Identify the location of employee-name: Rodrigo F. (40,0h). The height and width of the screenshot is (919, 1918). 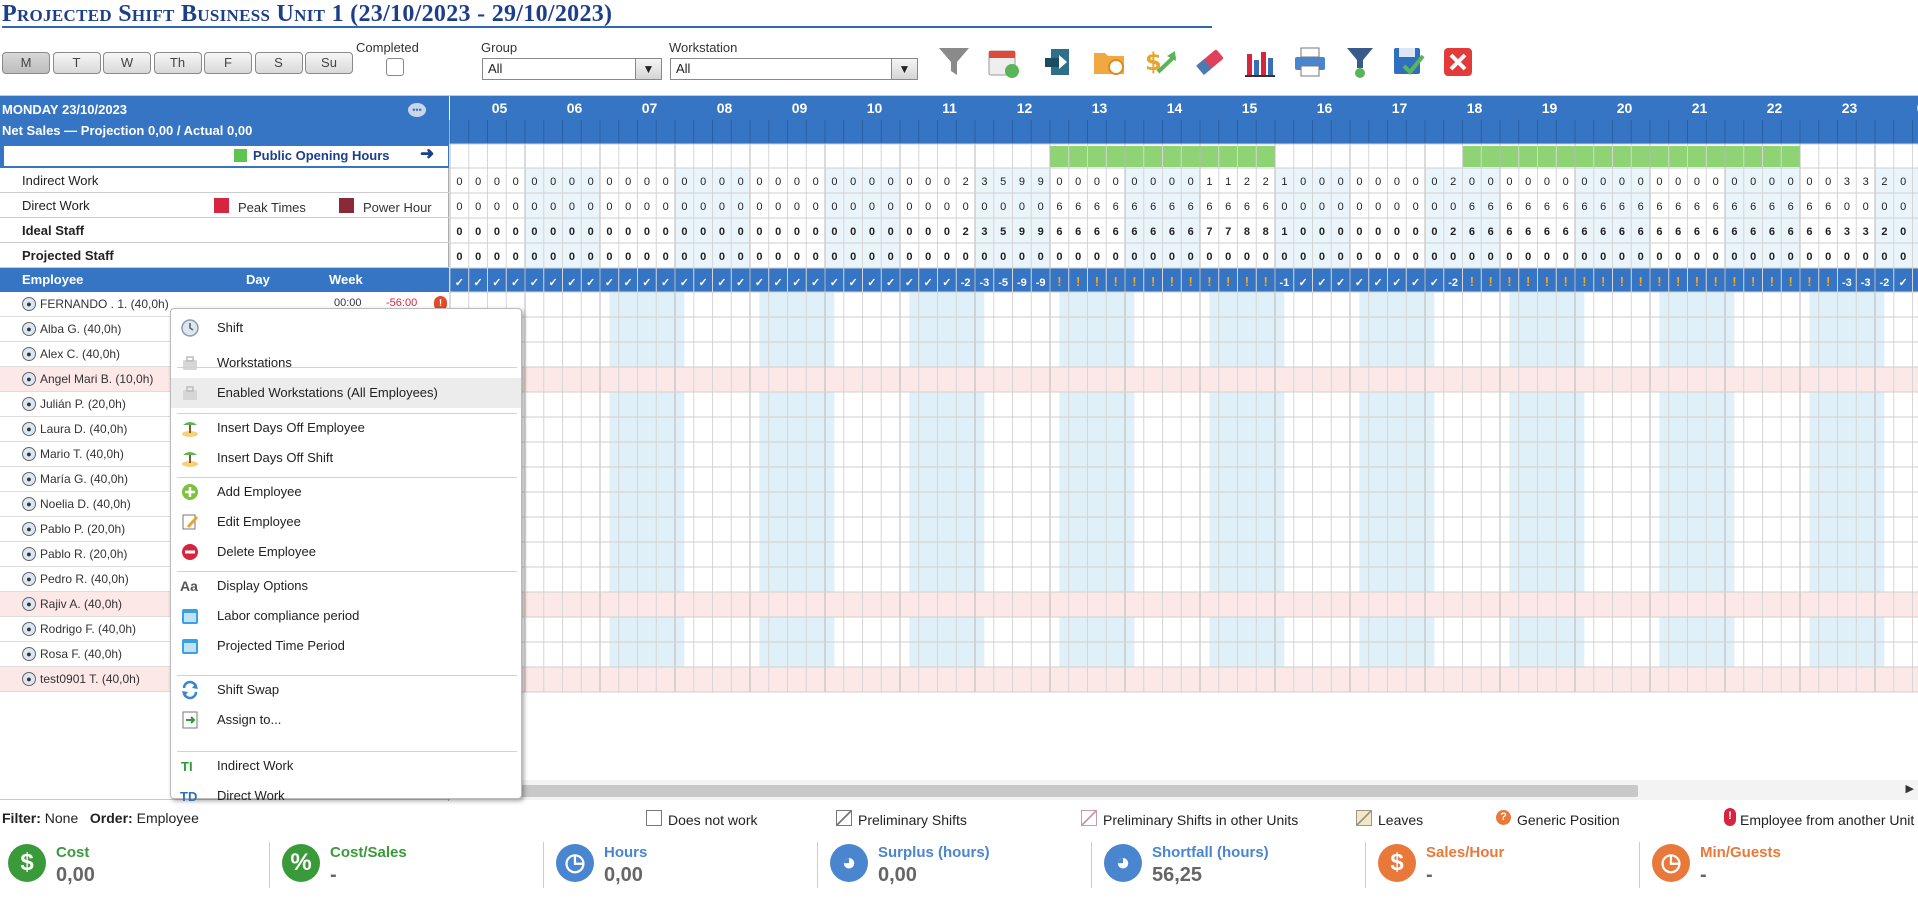
(88, 629).